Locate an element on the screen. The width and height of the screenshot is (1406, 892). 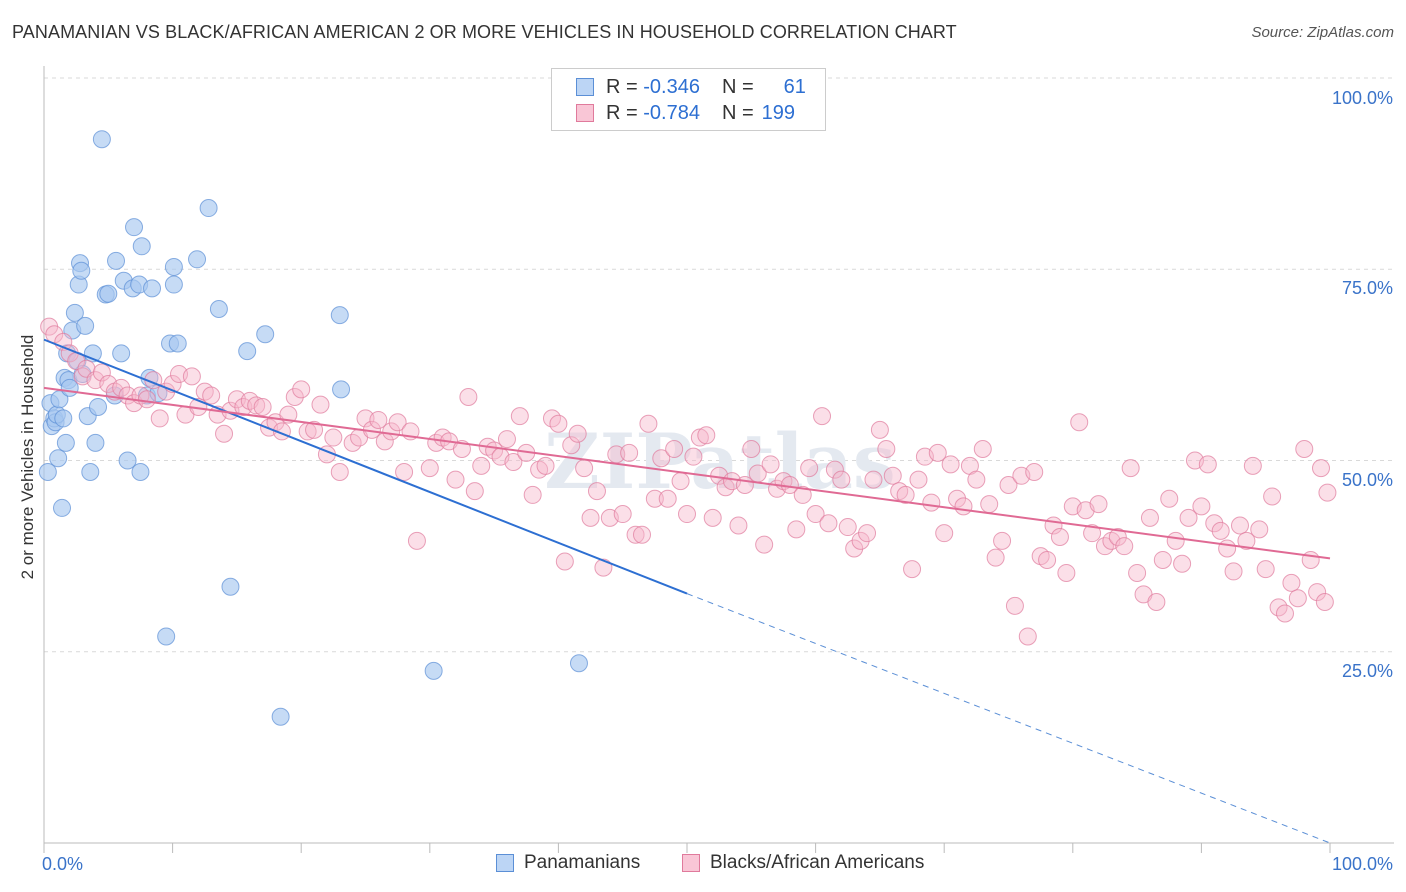
legend-r-value: -0.346 is located at coordinates (671, 86).